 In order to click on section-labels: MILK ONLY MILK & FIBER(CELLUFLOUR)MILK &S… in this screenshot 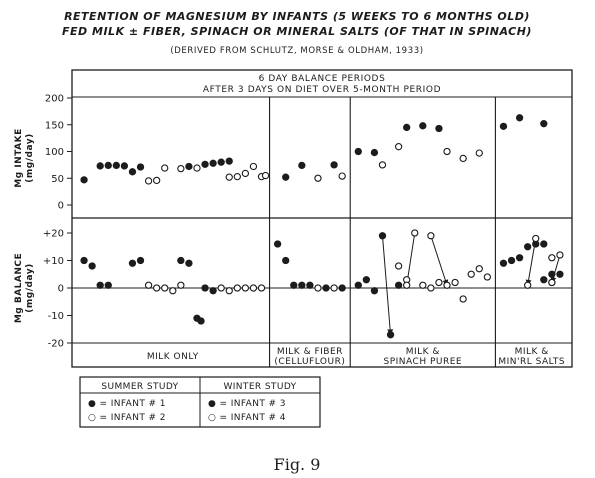, I will do `click(356, 357)`.